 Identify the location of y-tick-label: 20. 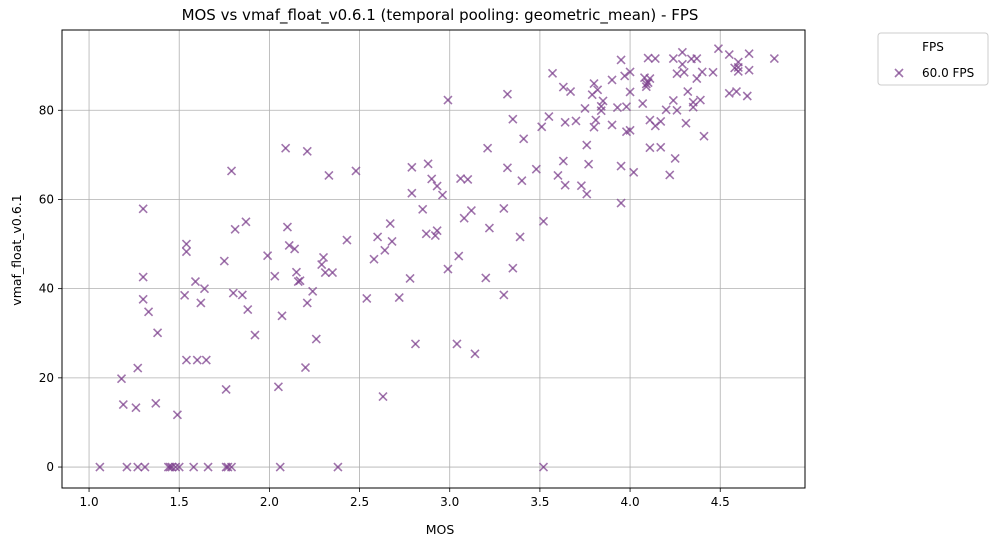
(46, 378).